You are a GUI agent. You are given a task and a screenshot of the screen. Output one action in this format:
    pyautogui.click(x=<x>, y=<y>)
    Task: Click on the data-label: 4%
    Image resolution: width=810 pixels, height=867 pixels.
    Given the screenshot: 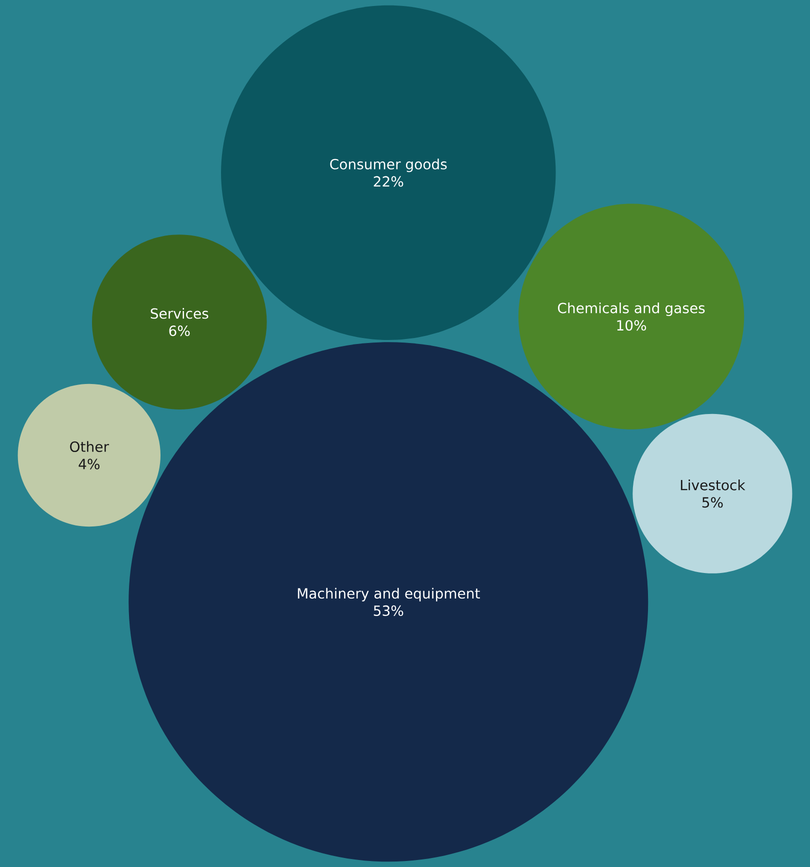 What is the action you would take?
    pyautogui.click(x=89, y=464)
    